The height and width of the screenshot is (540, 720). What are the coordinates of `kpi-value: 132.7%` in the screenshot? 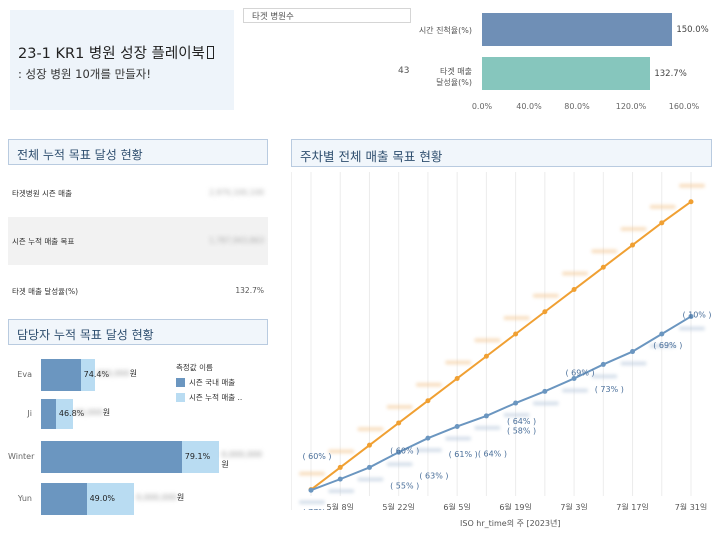 It's located at (249, 290).